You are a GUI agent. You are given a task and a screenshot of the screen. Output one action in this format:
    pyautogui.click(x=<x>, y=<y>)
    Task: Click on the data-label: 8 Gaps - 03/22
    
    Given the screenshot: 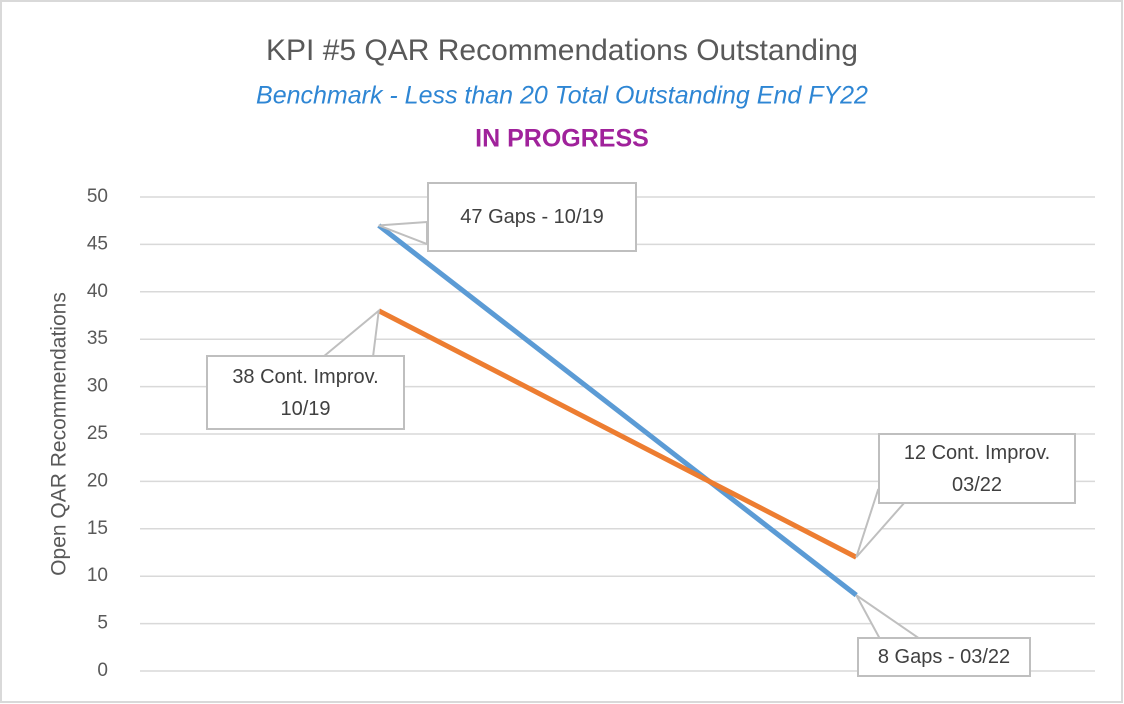 What is the action you would take?
    pyautogui.click(x=944, y=657)
    